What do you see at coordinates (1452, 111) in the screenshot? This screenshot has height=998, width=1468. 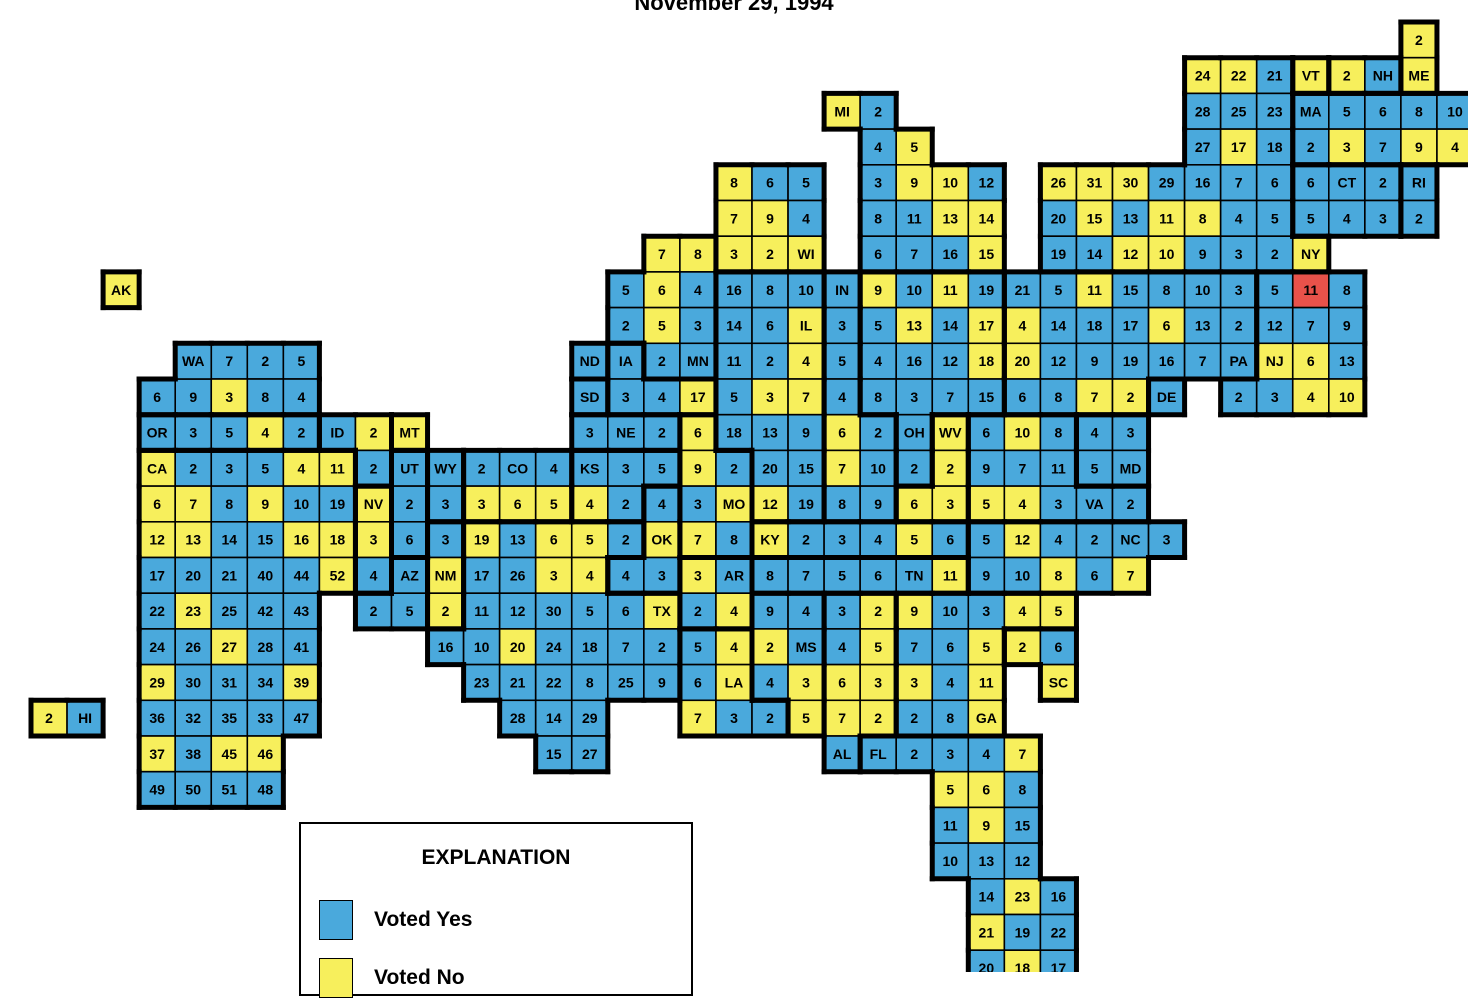 I see `district-cell-ma` at bounding box center [1452, 111].